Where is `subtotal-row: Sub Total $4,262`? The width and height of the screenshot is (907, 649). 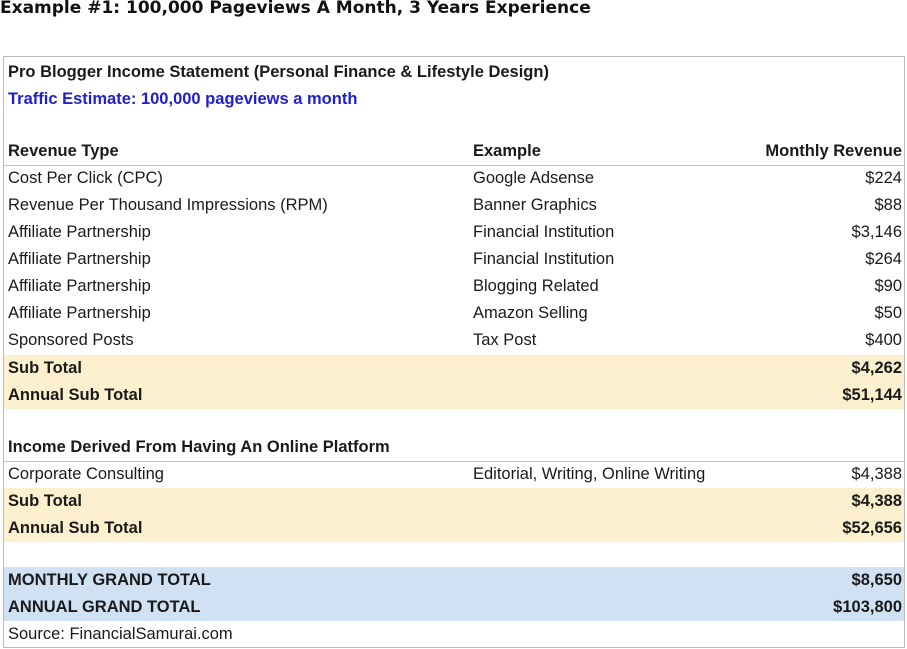 subtotal-row: Sub Total $4,262 is located at coordinates (454, 368).